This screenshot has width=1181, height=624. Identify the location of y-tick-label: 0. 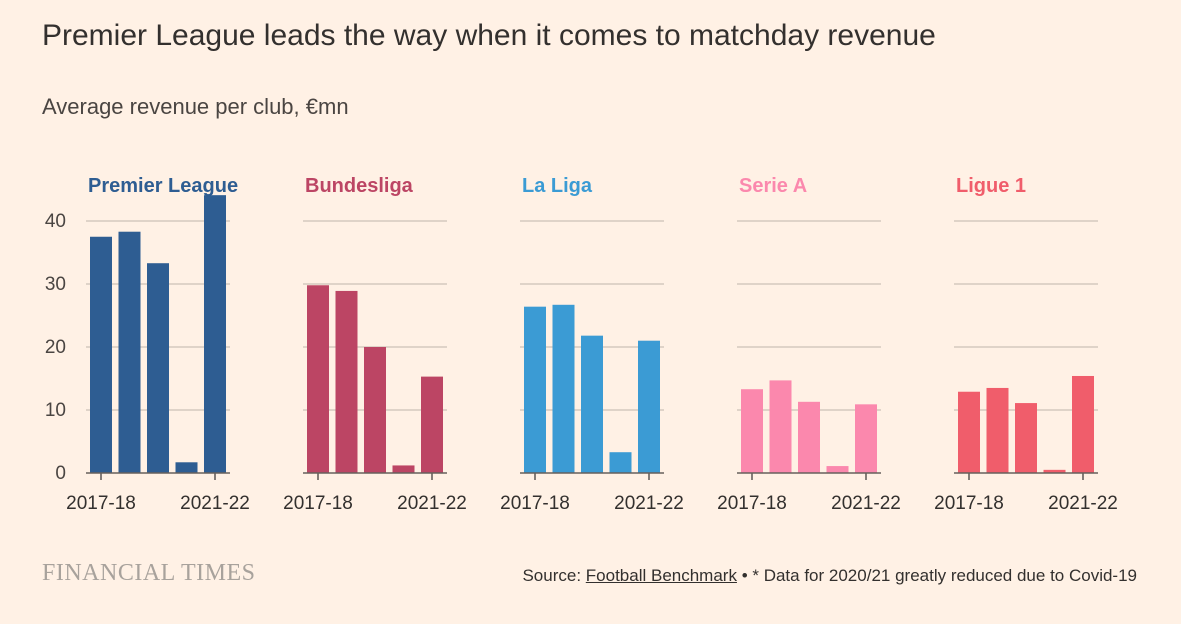
(60, 473).